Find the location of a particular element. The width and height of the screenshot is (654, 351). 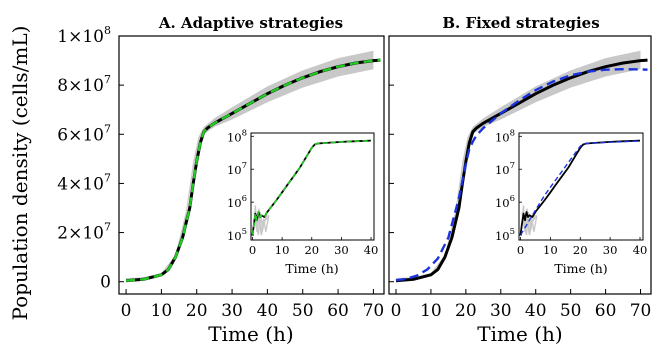

panel-a-inset: 0 10 20 30 40 10⁵ 10⁶ 10⁷ 10⁸ Time (h) is located at coordinates (302, 202).